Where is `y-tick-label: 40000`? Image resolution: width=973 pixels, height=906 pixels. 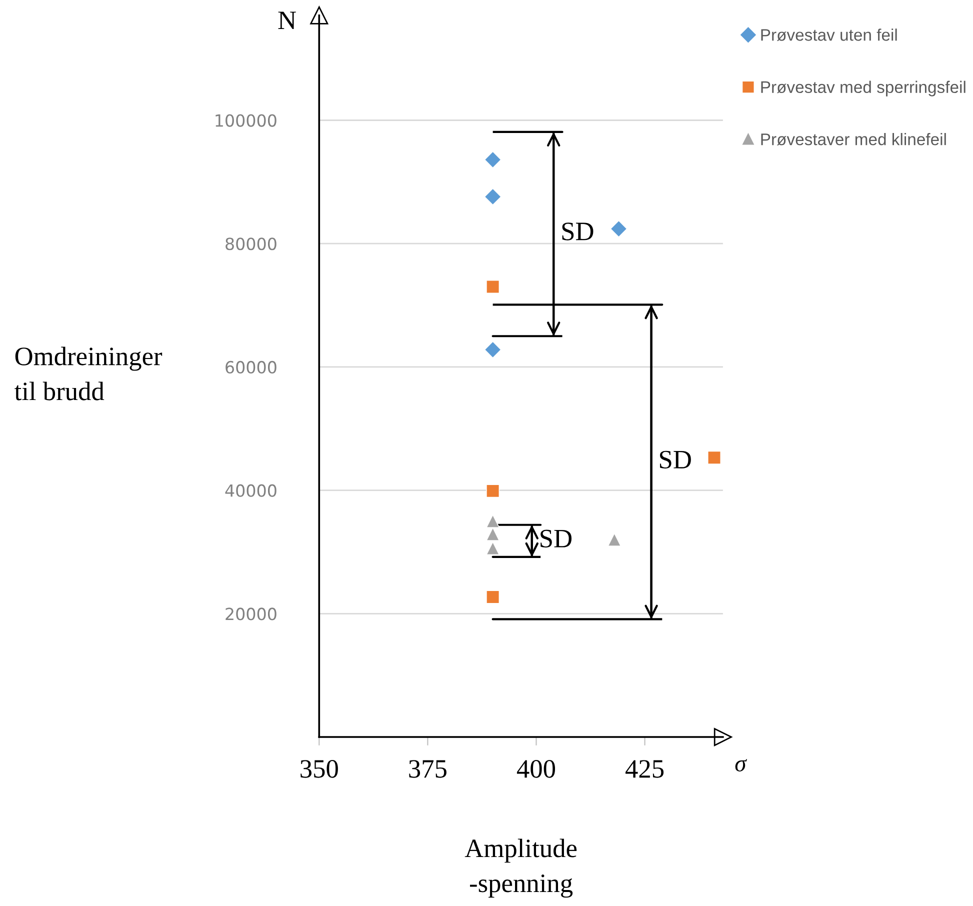 y-tick-label: 40000 is located at coordinates (250, 490).